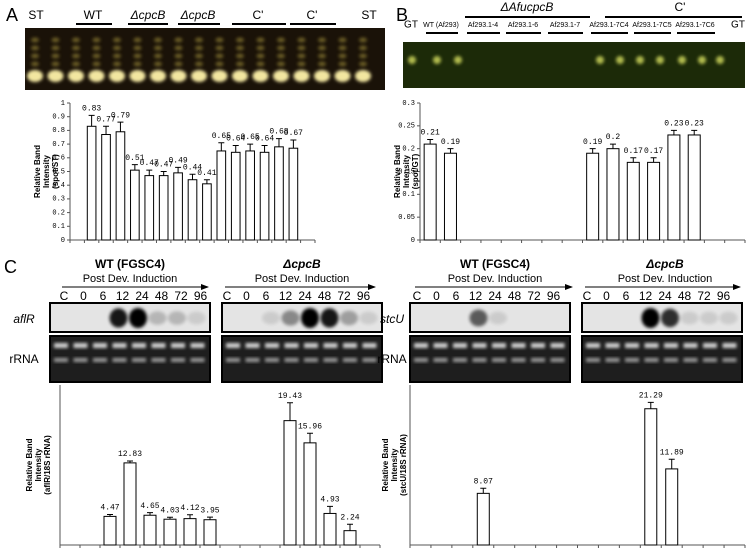  Describe the element at coordinates (24, 319) in the screenshot. I see `label: aflR` at that location.